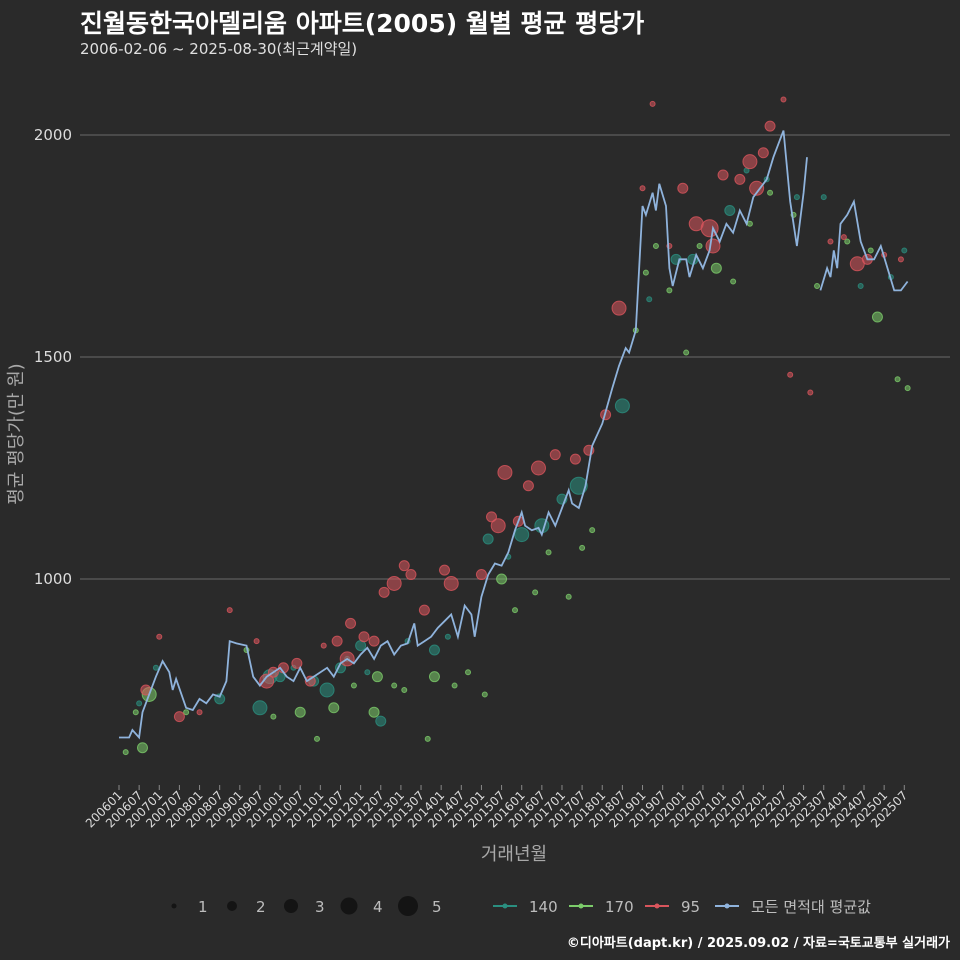  I want to click on y-tick-labels: 1000 1500 2000, so click(53, 357).